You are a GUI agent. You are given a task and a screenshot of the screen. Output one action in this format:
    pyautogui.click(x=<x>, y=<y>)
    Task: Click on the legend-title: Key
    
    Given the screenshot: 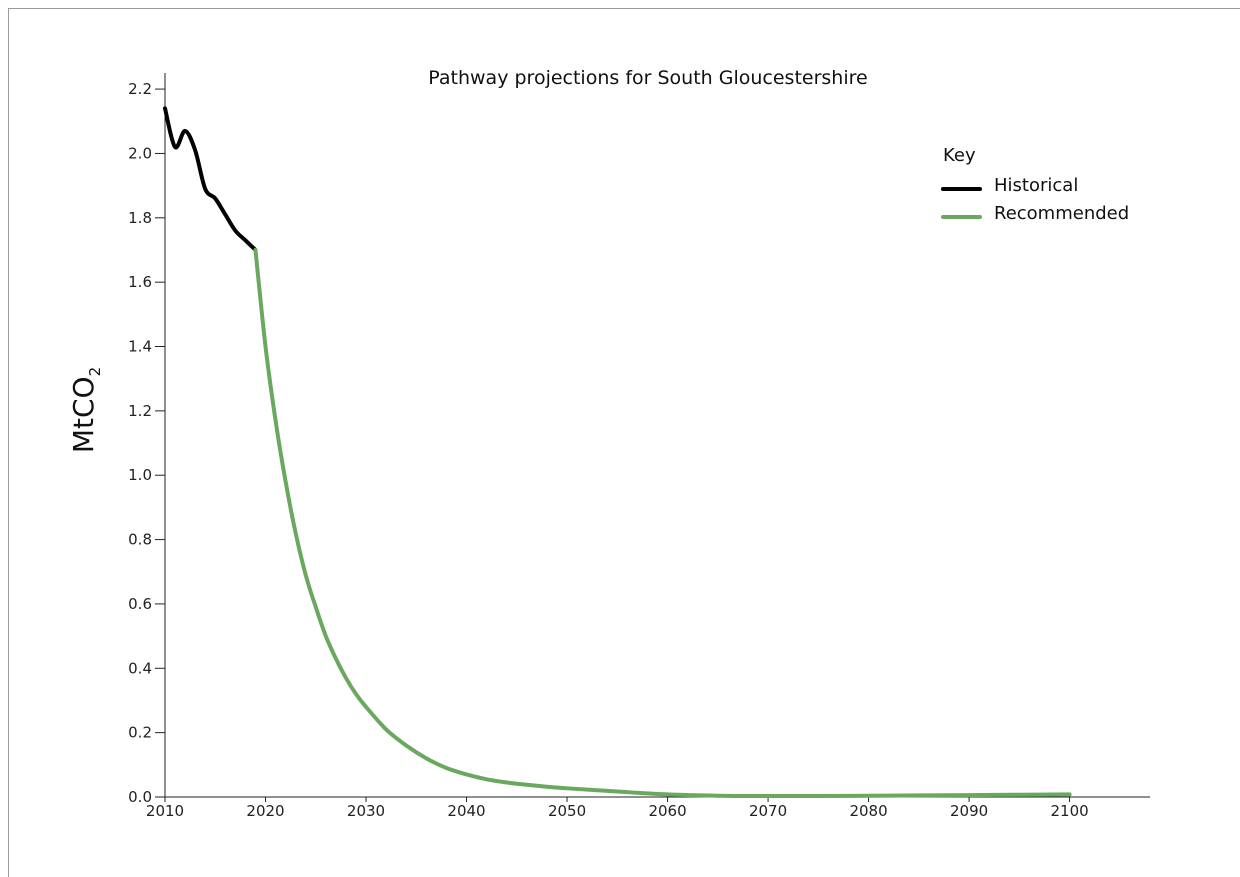 What is the action you would take?
    pyautogui.click(x=959, y=155)
    